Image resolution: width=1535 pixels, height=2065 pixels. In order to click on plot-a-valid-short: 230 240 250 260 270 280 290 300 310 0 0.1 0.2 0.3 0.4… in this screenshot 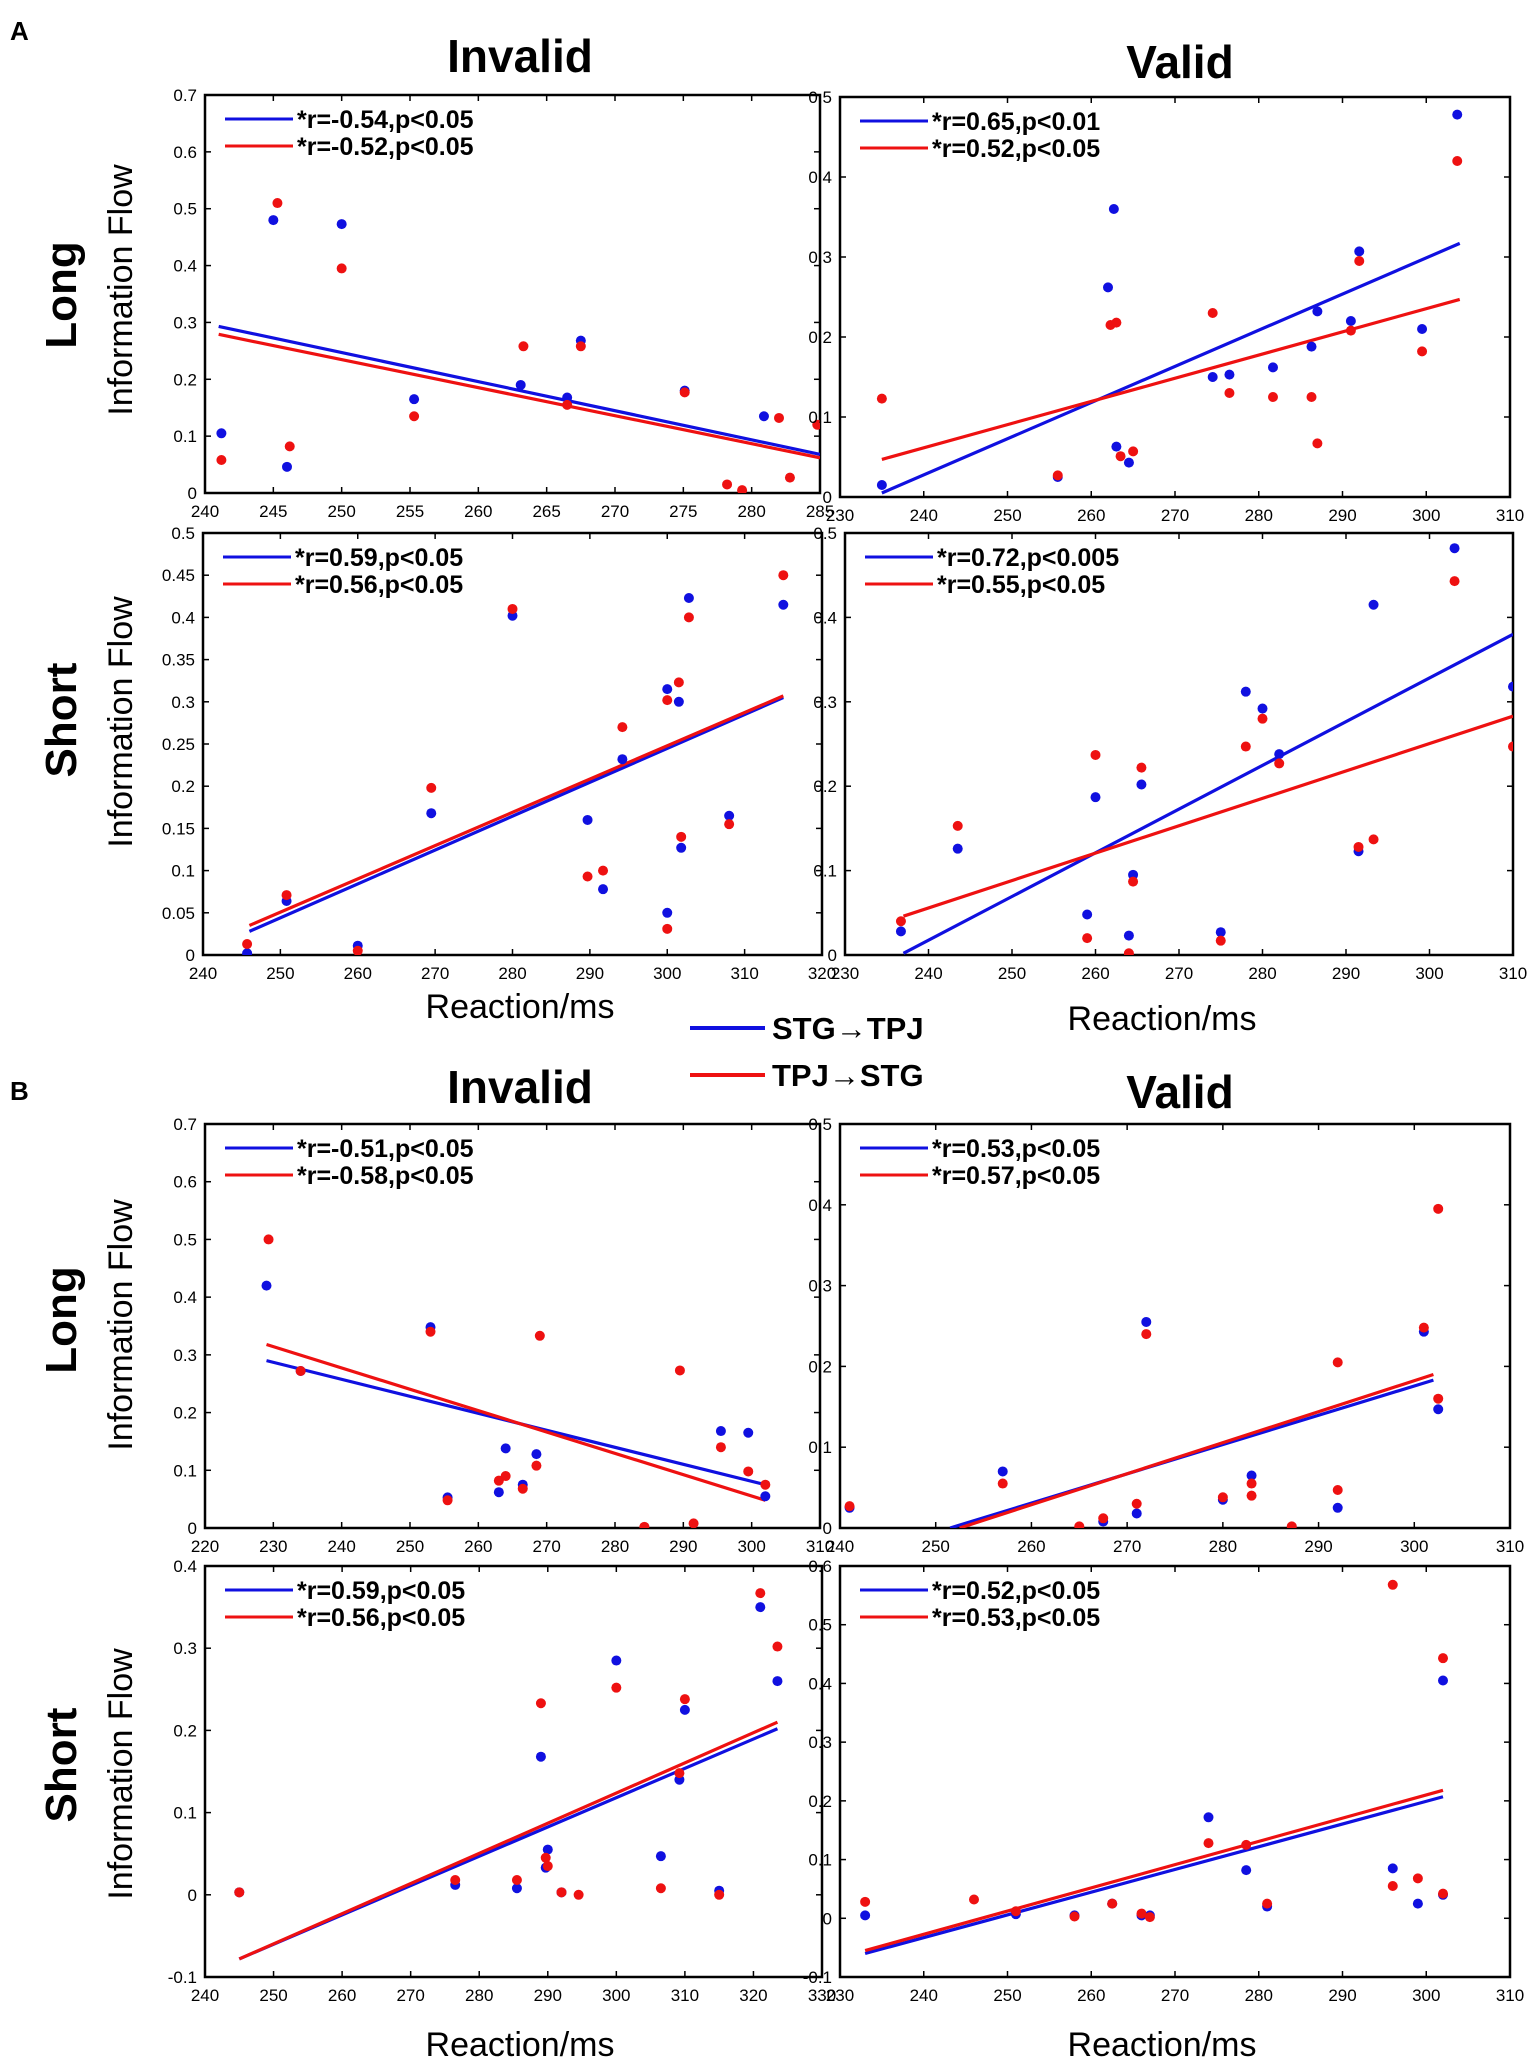, I will do `click(1170, 753)`.